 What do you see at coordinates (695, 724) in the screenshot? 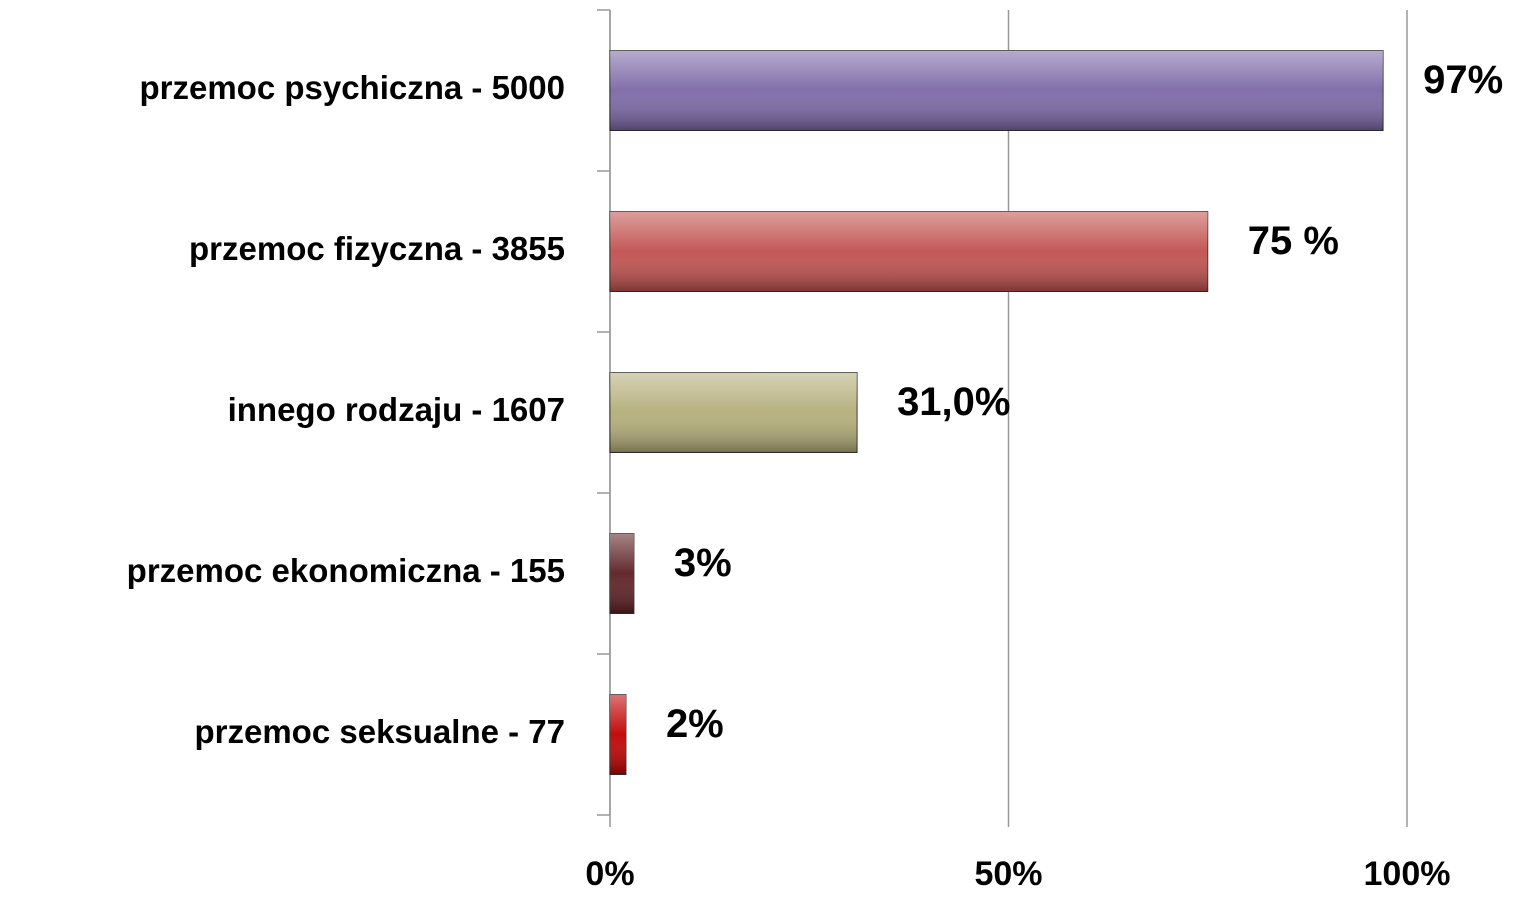
I see `value-label: 2%` at bounding box center [695, 724].